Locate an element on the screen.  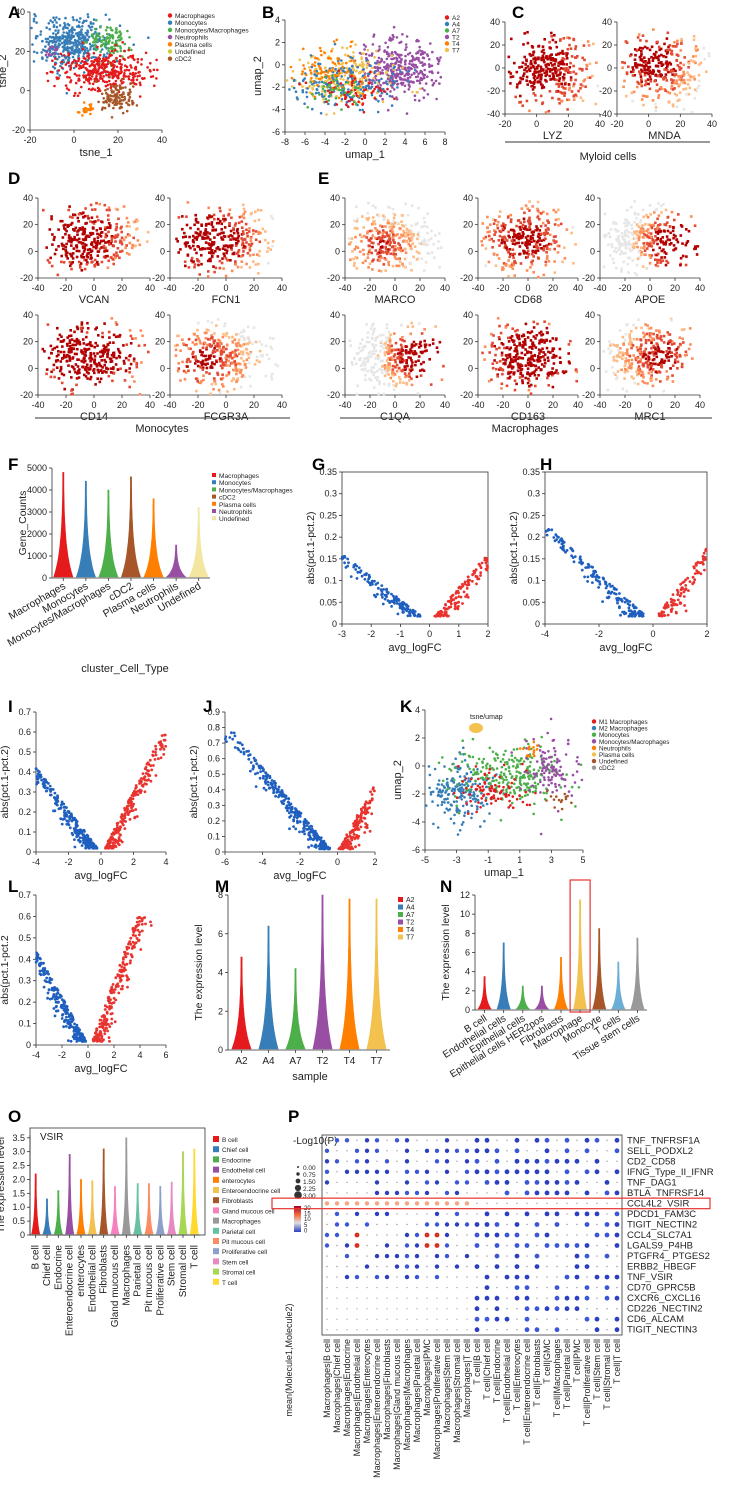
panel-C-1-ytick-label: 40 is located at coordinates (495, 22).